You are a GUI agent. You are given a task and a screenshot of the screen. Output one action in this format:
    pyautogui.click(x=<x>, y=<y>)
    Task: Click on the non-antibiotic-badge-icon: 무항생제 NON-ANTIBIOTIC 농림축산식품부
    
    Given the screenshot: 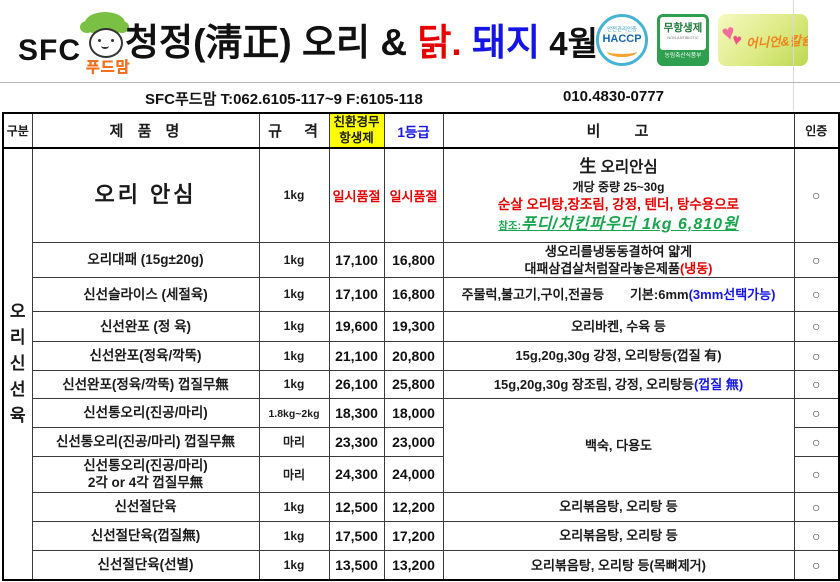 What is the action you would take?
    pyautogui.click(x=683, y=40)
    